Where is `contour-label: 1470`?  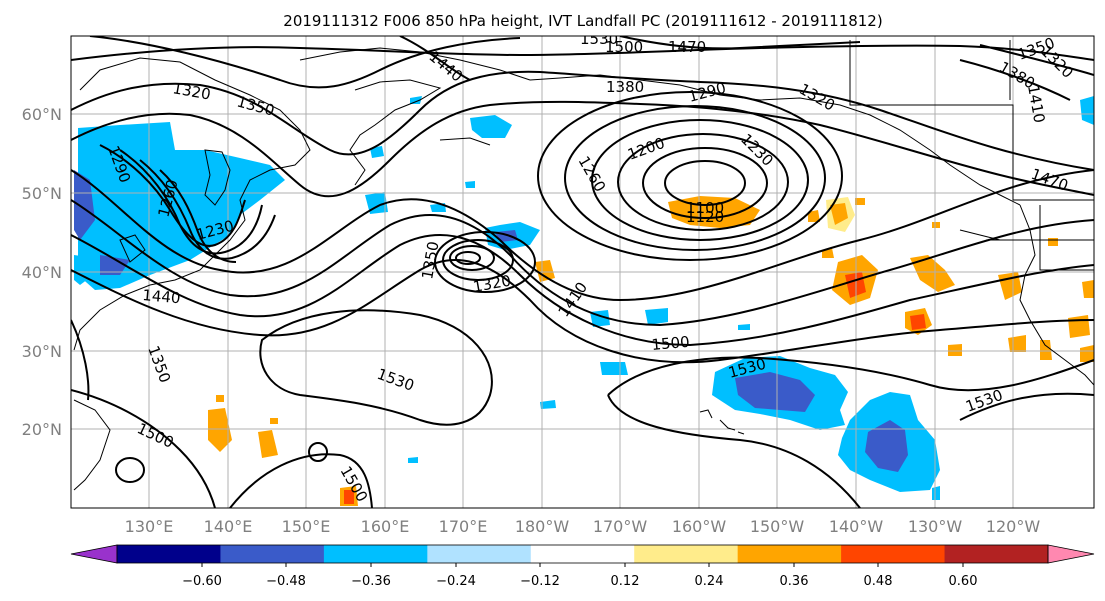 contour-label: 1470 is located at coordinates (687, 47).